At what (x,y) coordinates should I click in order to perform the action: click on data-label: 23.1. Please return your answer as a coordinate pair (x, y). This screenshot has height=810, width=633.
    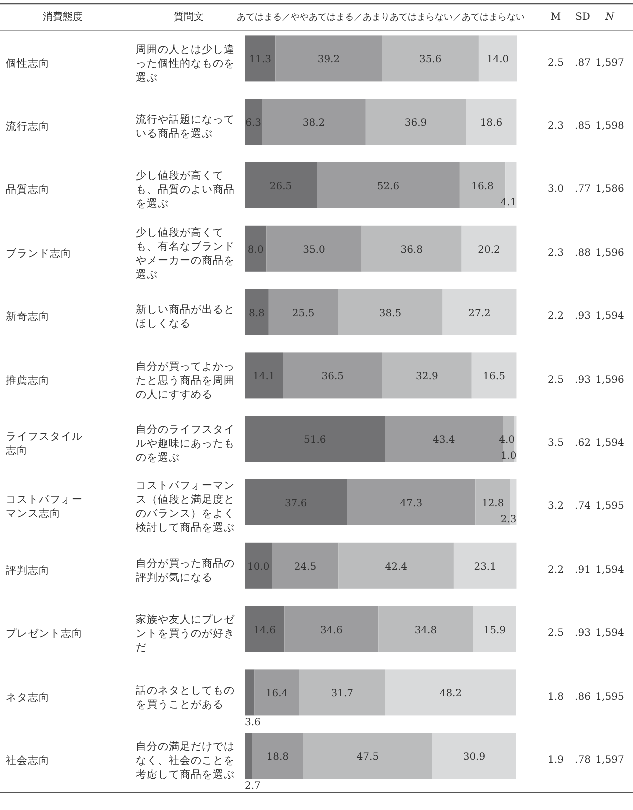
    Looking at the image, I should click on (485, 567).